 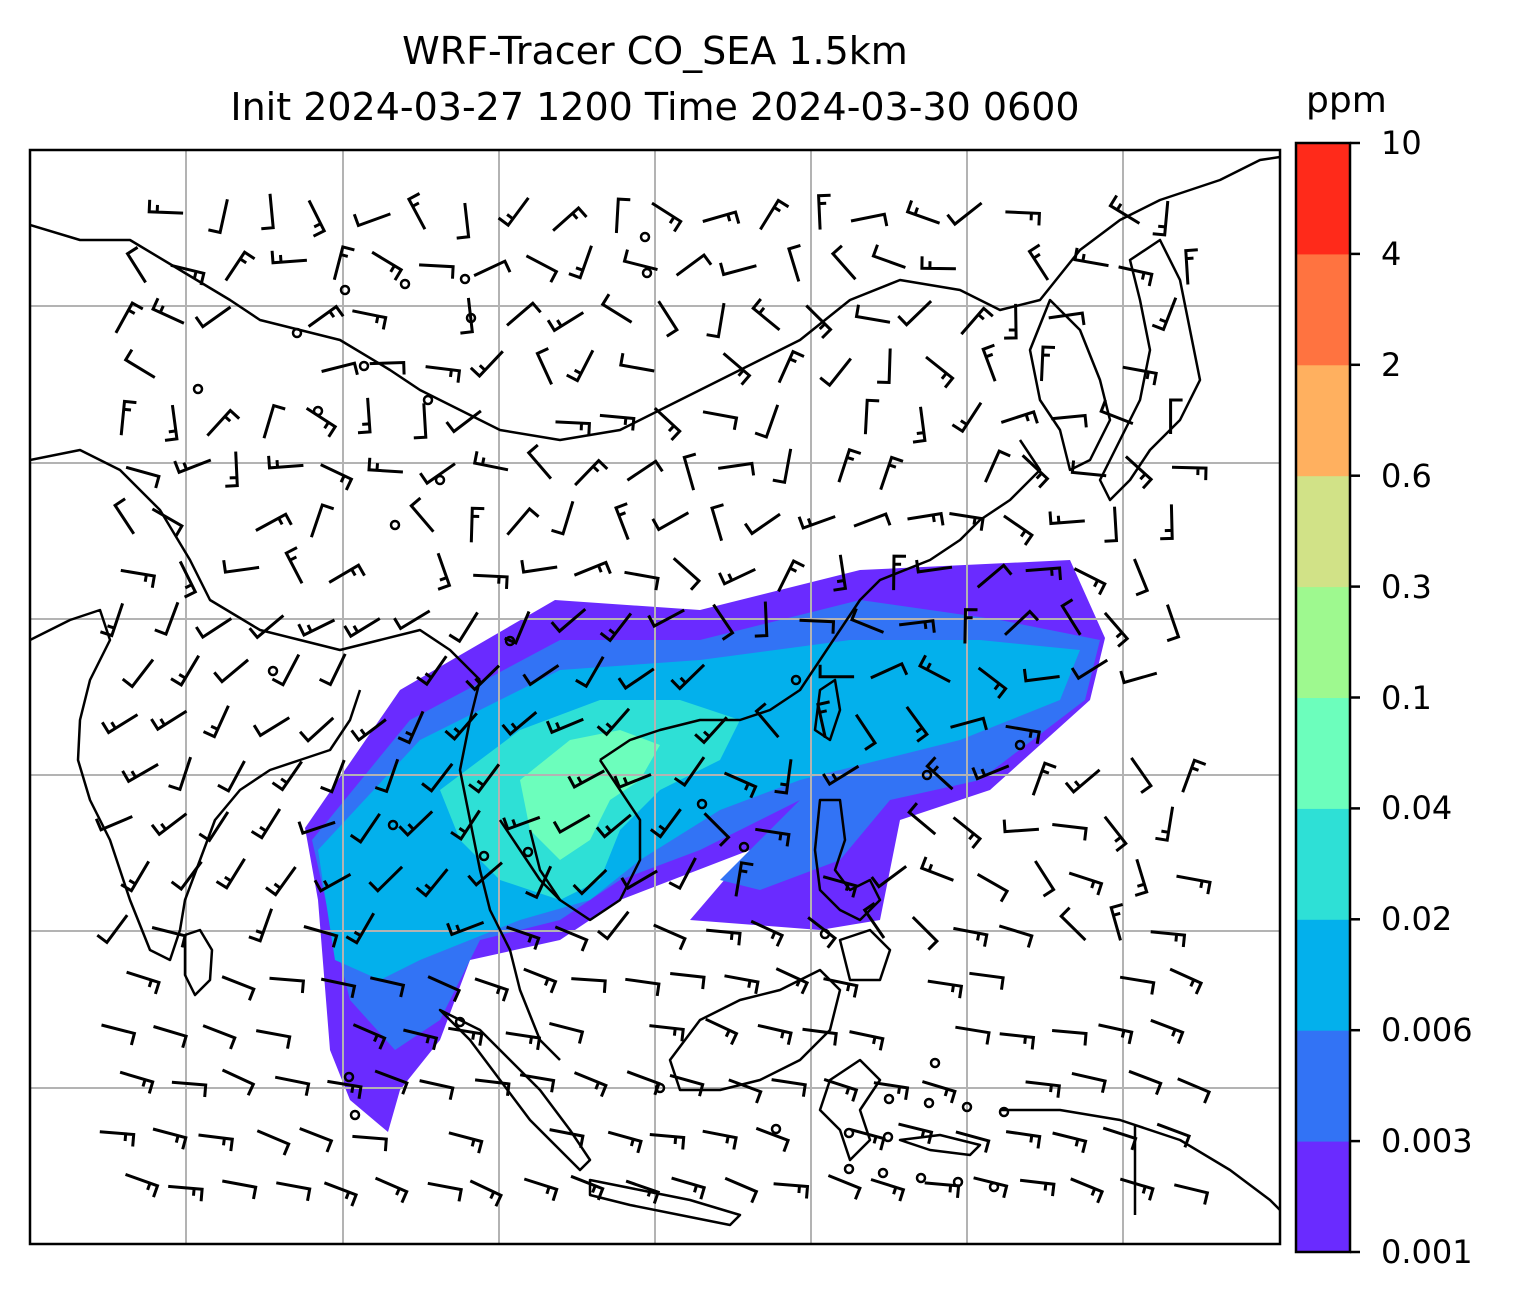 What do you see at coordinates (196, 785) in the screenshot?
I see `india-coast` at bounding box center [196, 785].